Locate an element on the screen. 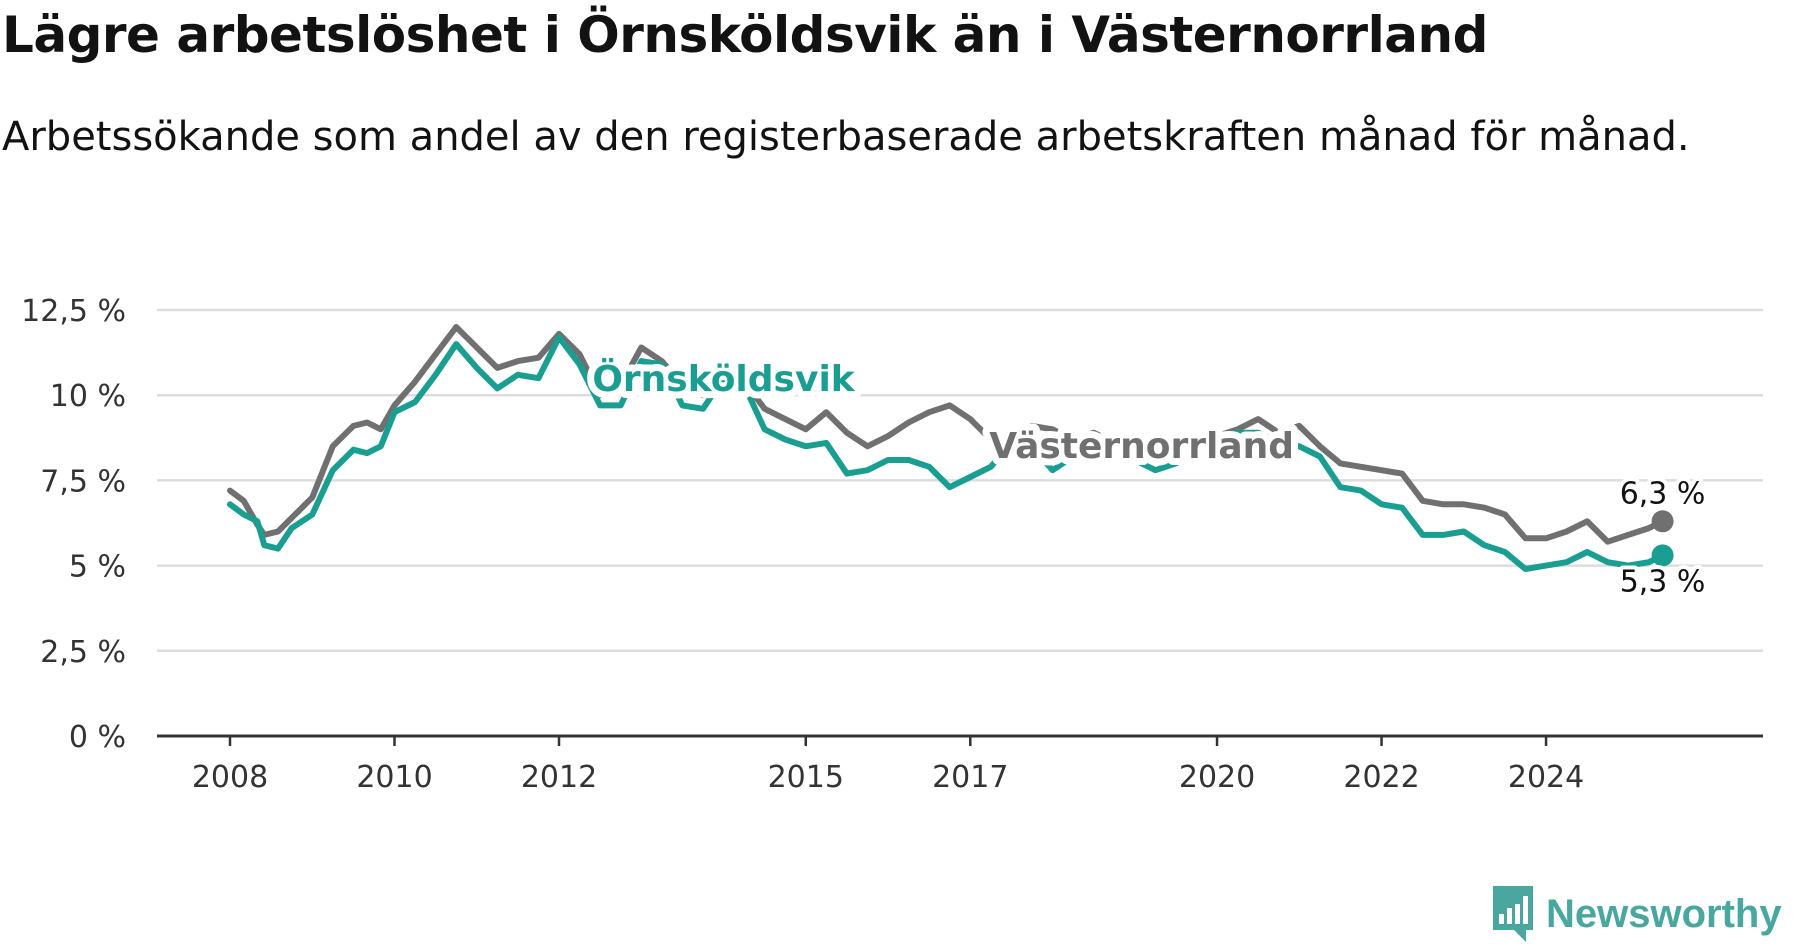 This screenshot has width=1800, height=948. y-tick-label: 10 % is located at coordinates (88, 396).